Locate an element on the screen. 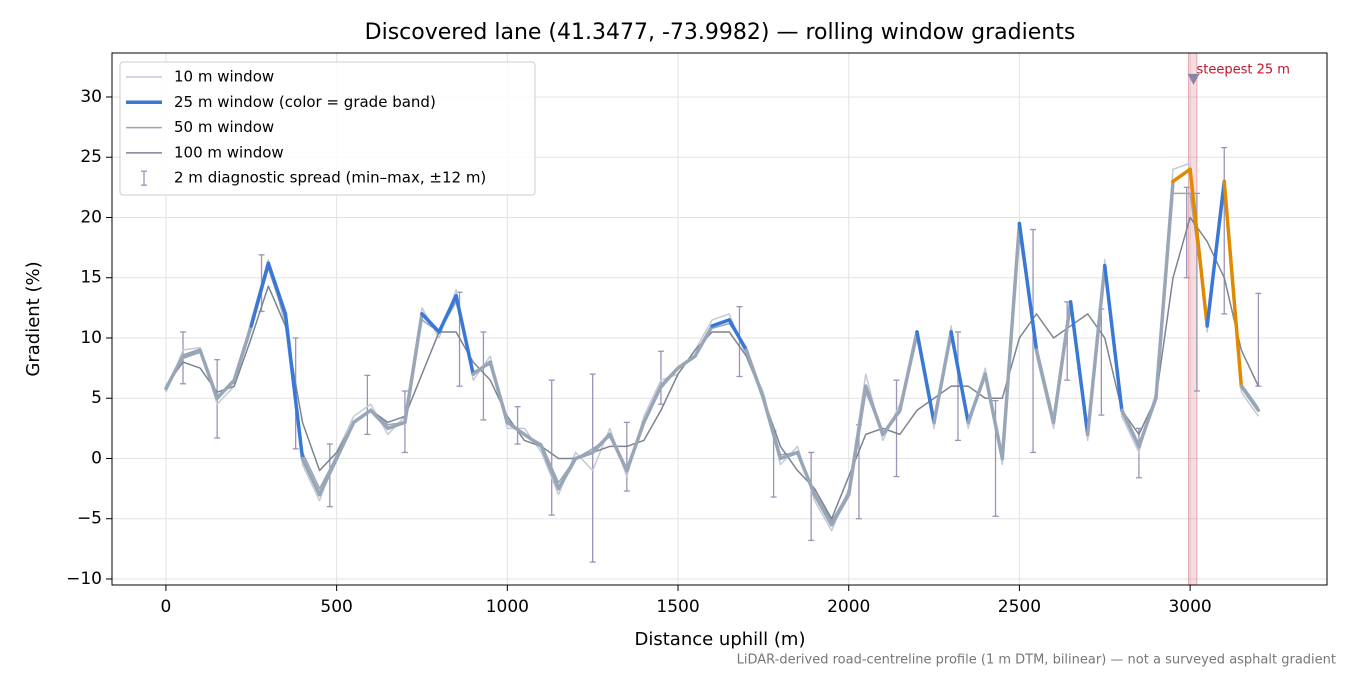 This screenshot has height=675, width=1350. annotation: steepest 25 m is located at coordinates (1243, 70).